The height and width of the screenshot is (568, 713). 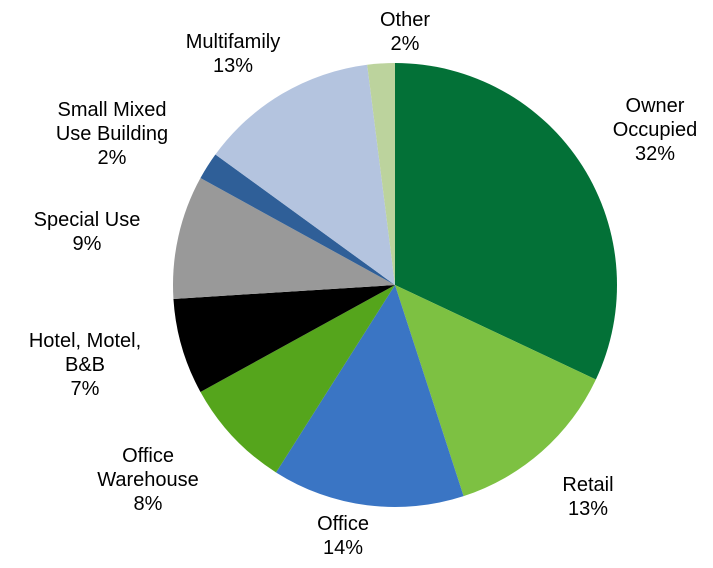 What do you see at coordinates (85, 353) in the screenshot?
I see `category-label: Hotel, Motel, B&B` at bounding box center [85, 353].